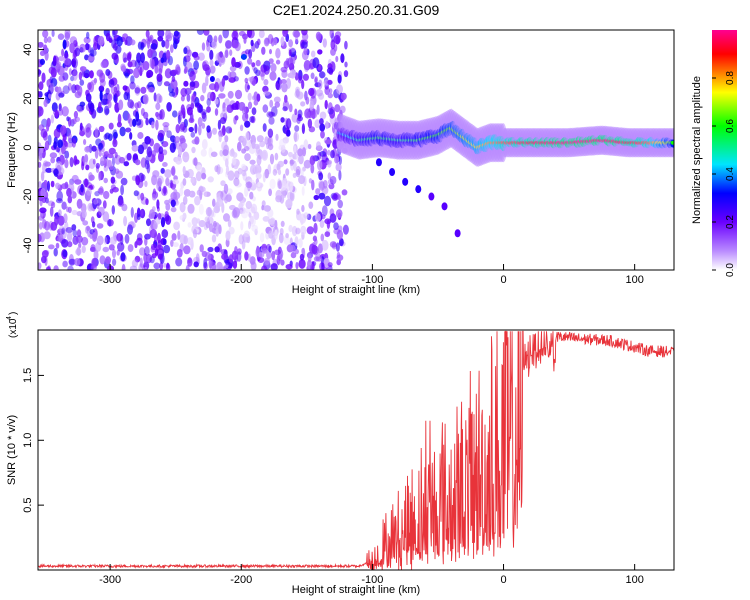  I want to click on y-tick-label: -20, so click(28, 197).